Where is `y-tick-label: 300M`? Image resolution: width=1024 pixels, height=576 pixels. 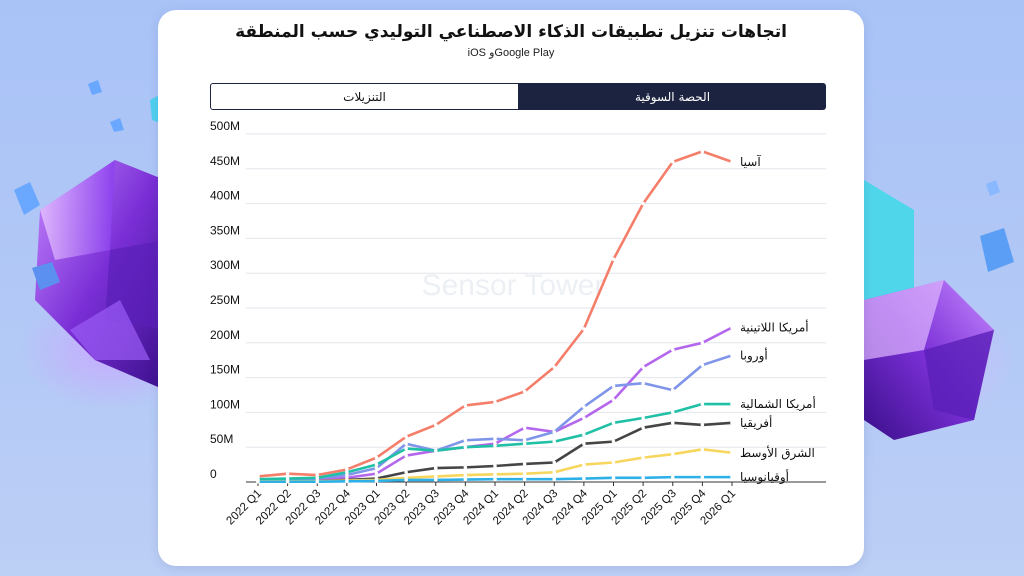
y-tick-label: 300M is located at coordinates (225, 265).